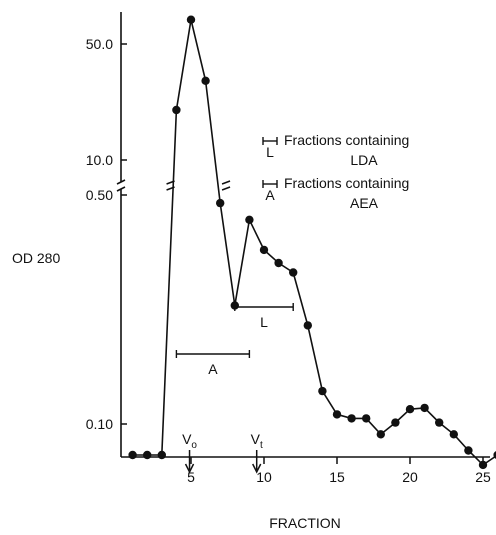 This screenshot has height=535, width=496. What do you see at coordinates (106, 234) in the screenshot?
I see `y-ticks: 50.0 10.0 0.50 0.10` at bounding box center [106, 234].